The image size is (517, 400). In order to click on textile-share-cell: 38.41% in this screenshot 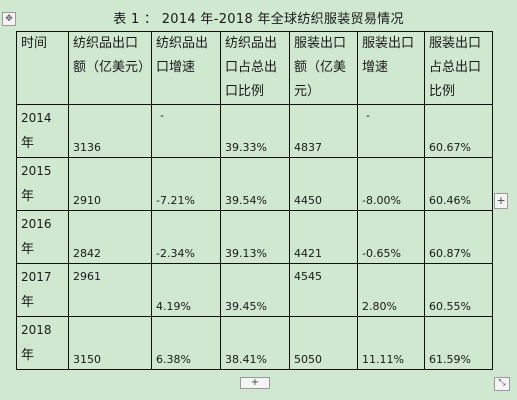, I will do `click(255, 343)`.